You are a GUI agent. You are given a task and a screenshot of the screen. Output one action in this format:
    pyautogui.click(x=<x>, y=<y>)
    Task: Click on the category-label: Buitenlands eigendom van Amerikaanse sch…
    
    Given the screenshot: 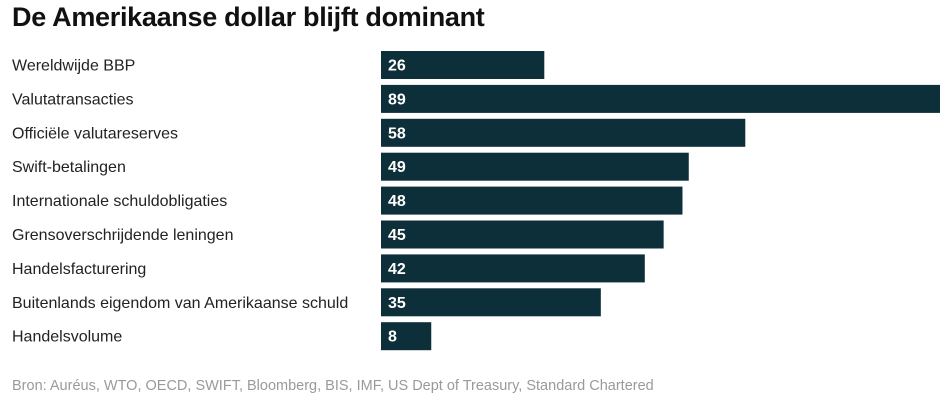 What is the action you would take?
    pyautogui.click(x=180, y=303)
    